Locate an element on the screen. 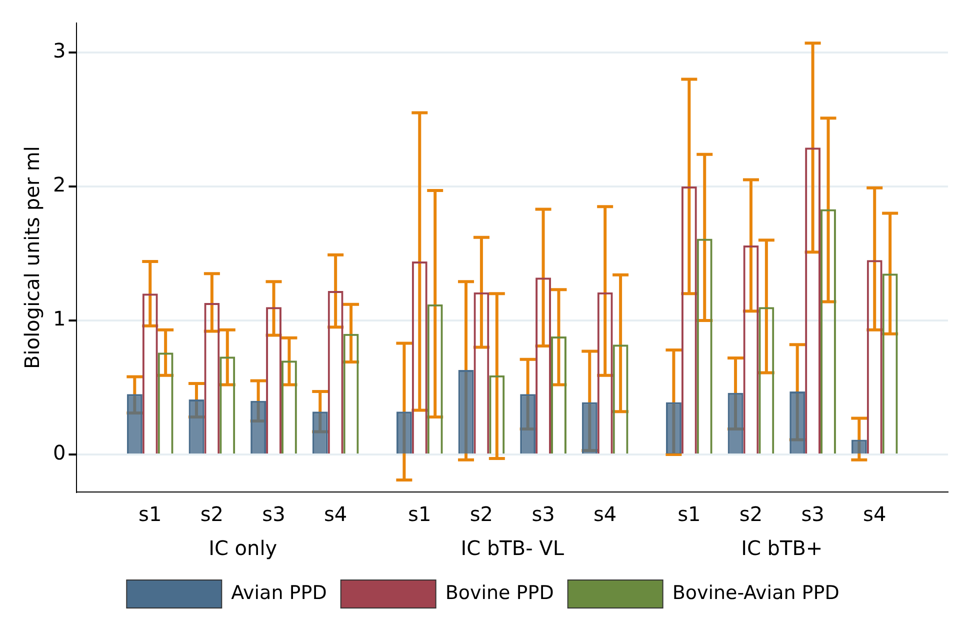  legend-label: Avian PPD is located at coordinates (279, 593).